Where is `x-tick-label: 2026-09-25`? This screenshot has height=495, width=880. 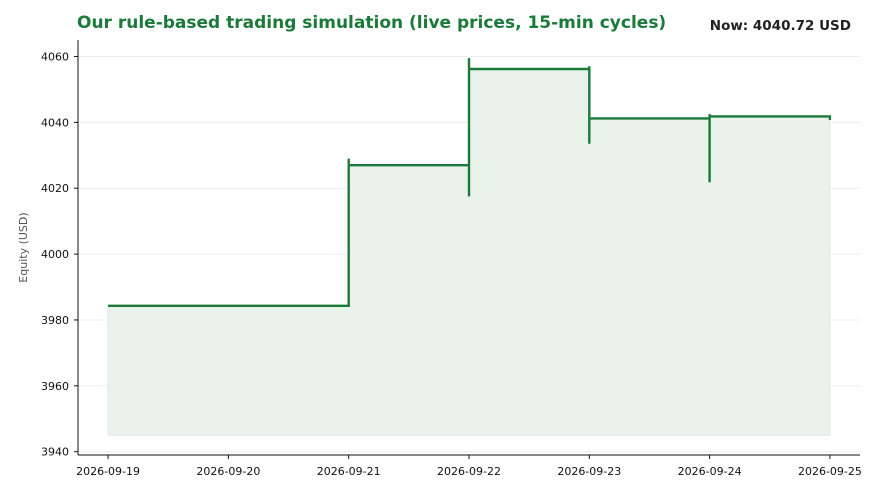 x-tick-label: 2026-09-25 is located at coordinates (830, 471).